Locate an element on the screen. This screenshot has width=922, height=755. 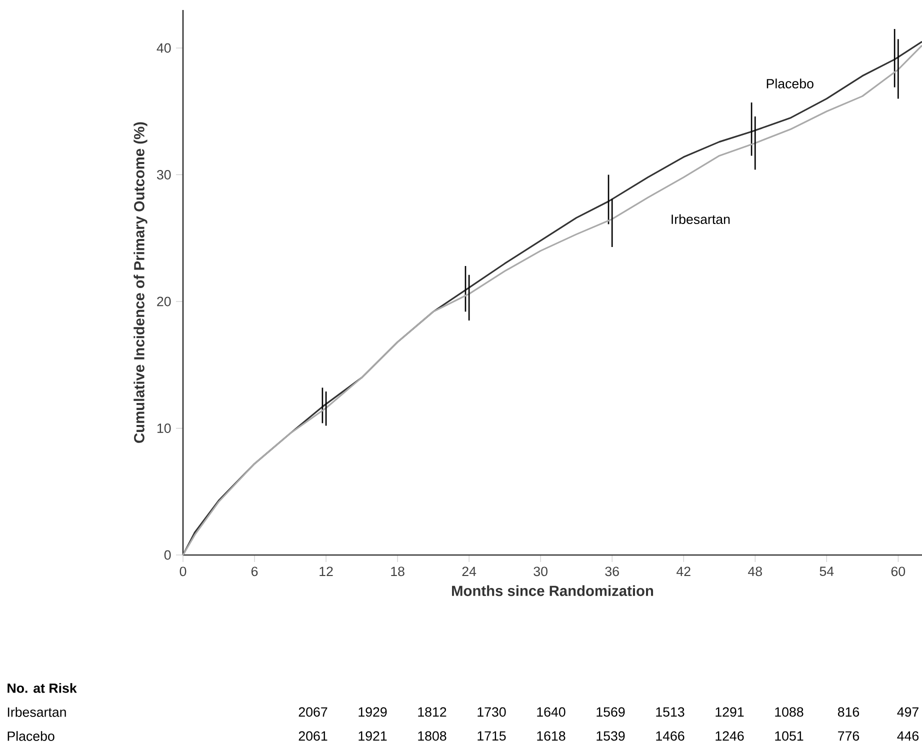
text: 1715 is located at coordinates (492, 736).